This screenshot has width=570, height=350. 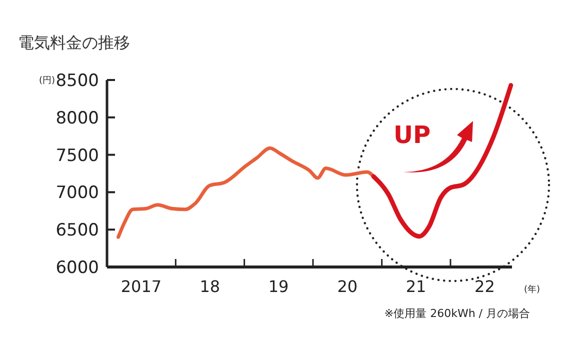 What do you see at coordinates (457, 313) in the screenshot?
I see `text: ※使用量 260kWh / 月の場合` at bounding box center [457, 313].